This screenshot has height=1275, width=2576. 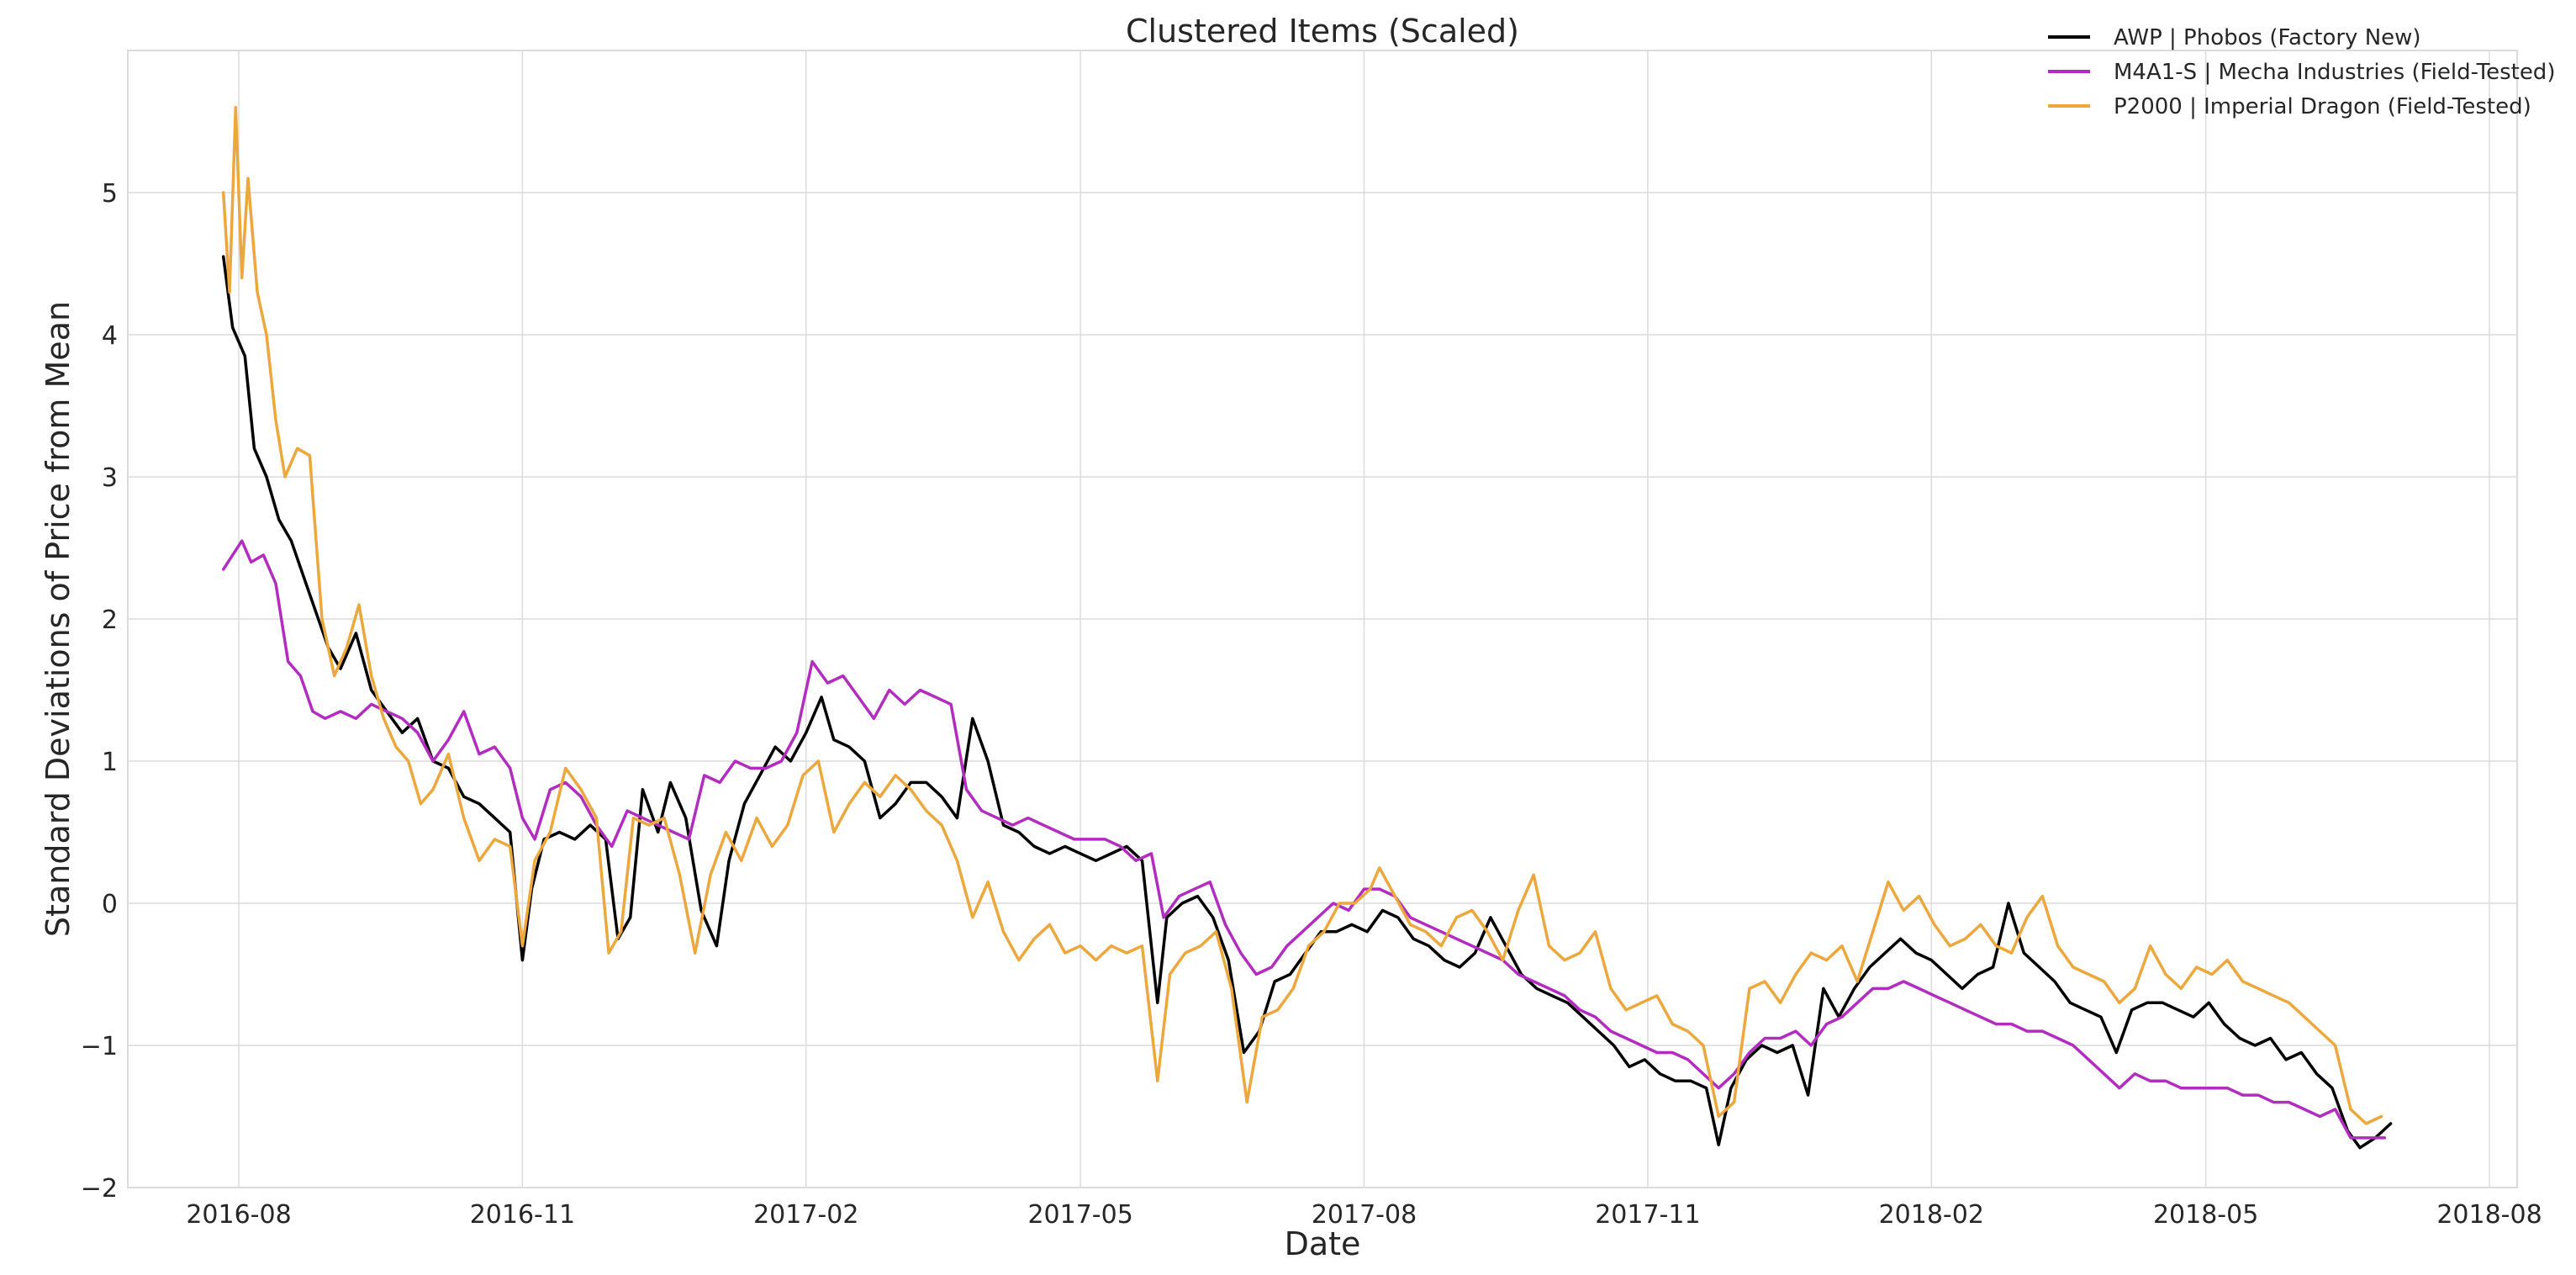 What do you see at coordinates (110, 478) in the screenshot?
I see `y-tick-label: 3` at bounding box center [110, 478].